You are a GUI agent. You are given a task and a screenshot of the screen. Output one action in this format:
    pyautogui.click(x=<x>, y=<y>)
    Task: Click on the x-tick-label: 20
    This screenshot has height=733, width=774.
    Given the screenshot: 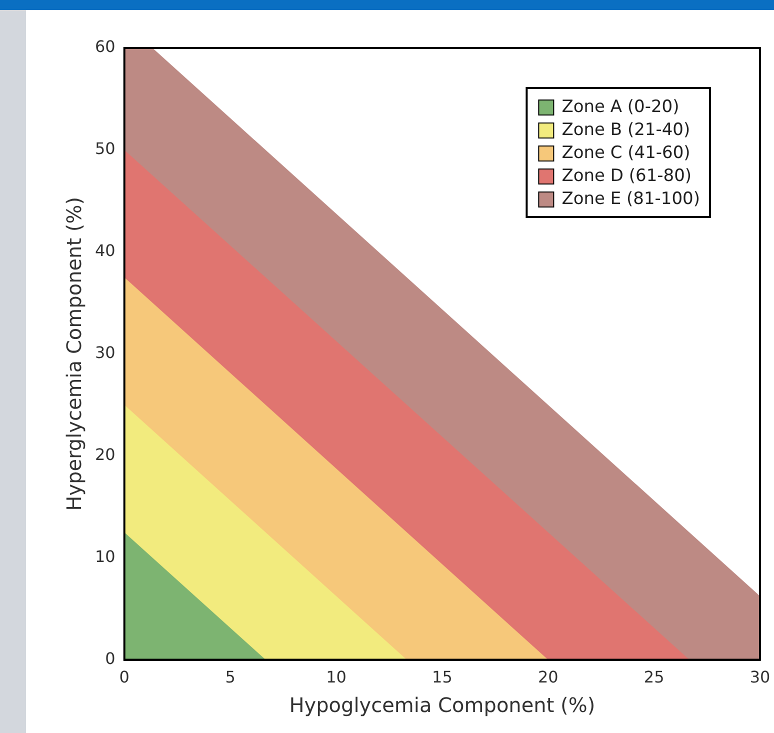 What is the action you would take?
    pyautogui.click(x=548, y=677)
    